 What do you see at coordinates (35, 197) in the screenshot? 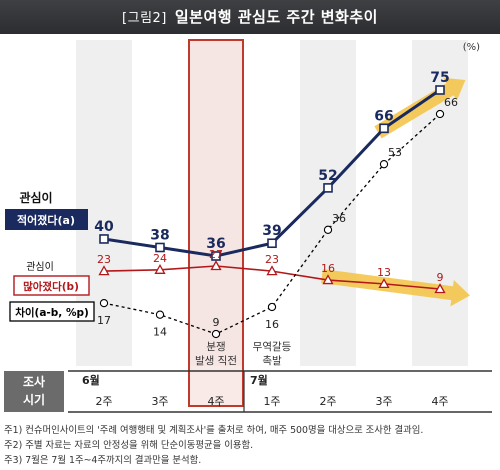
I see `series-label-a-title: 관심이` at bounding box center [35, 197].